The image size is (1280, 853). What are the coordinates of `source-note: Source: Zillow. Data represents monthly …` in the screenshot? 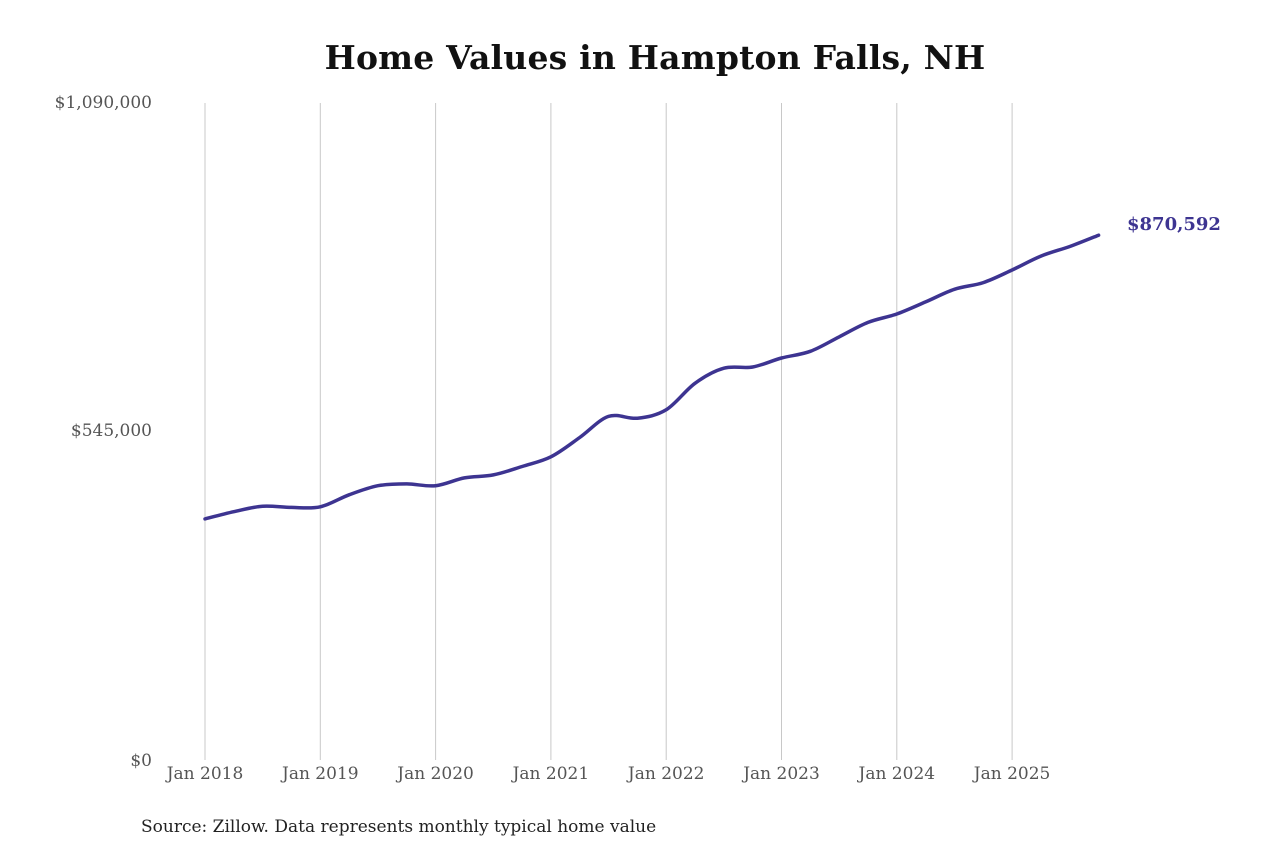 It's located at (399, 827).